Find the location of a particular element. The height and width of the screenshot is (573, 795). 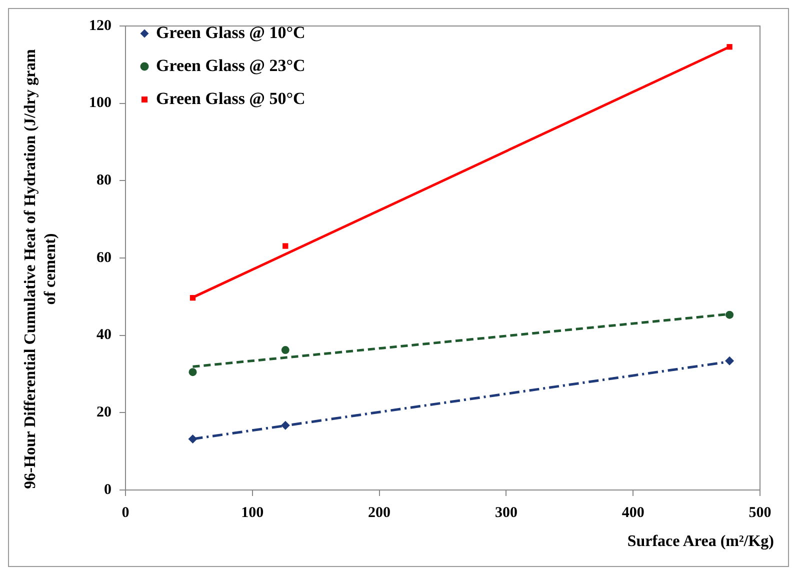

y-axis-title: 96-Hour Differential Cumulative Heat of Hydration (J/dry gram of cement) is located at coordinates (40, 269).